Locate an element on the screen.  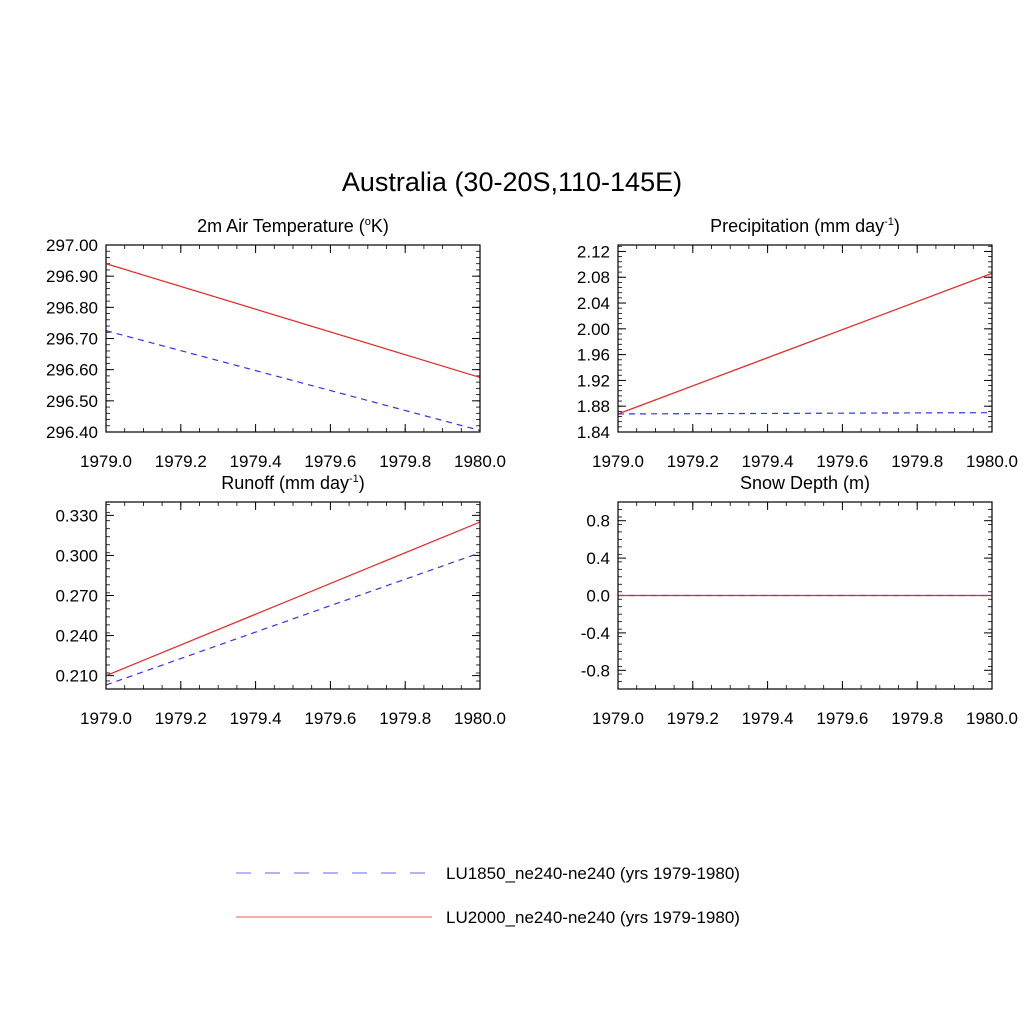
y-tick-label: 296.90 is located at coordinates (72, 276).